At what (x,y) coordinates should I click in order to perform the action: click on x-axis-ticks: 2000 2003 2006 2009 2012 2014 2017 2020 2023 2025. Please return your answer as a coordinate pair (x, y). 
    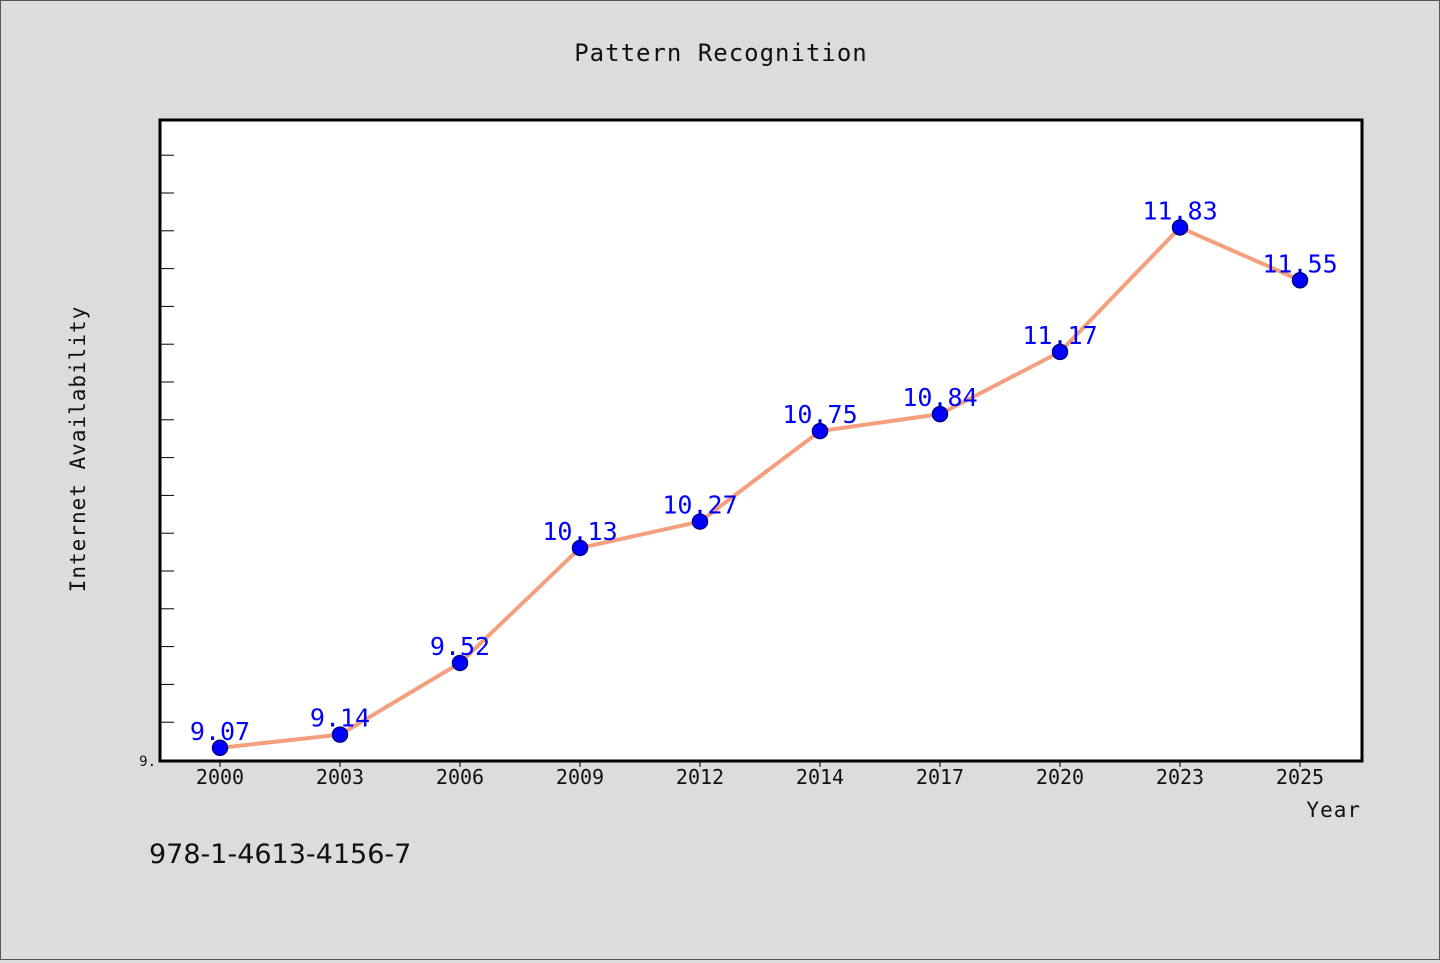
    Looking at the image, I should click on (760, 775).